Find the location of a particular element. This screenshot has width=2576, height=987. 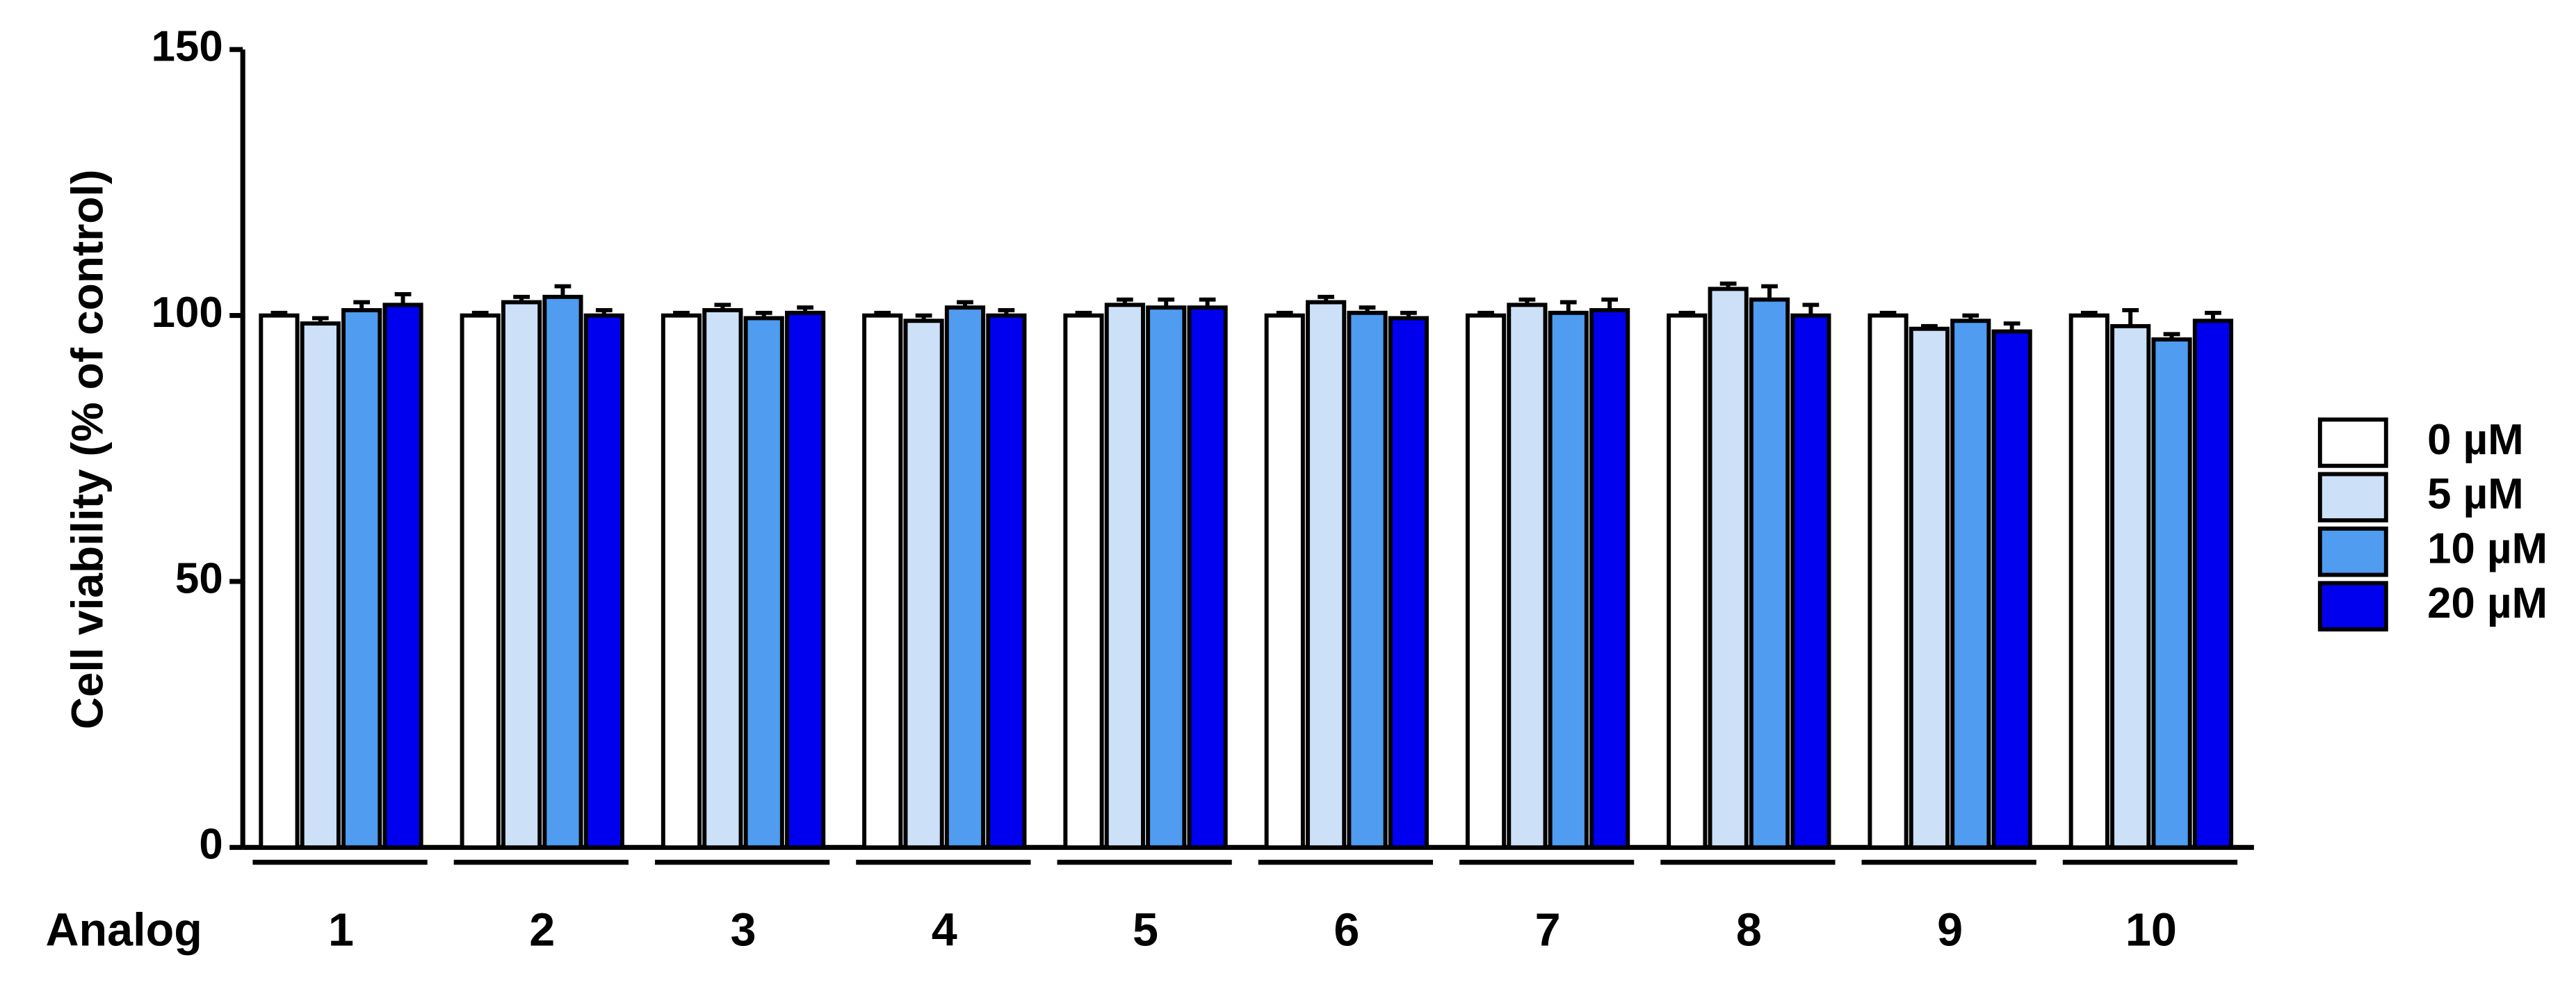

y-tick-label: 0 is located at coordinates (210, 845).